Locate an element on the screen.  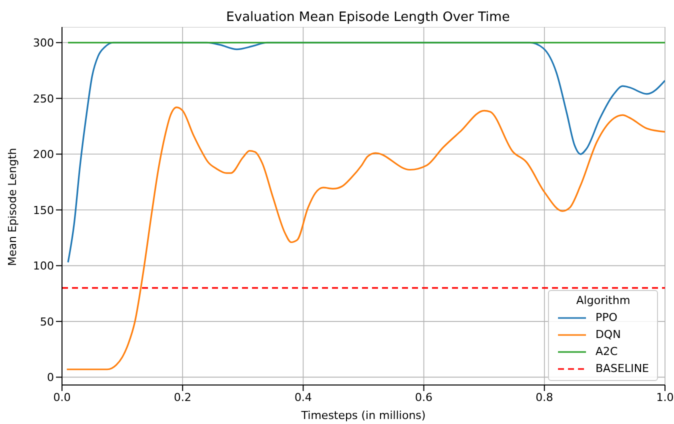
y-tick-label: 150 is located at coordinates (43, 210).